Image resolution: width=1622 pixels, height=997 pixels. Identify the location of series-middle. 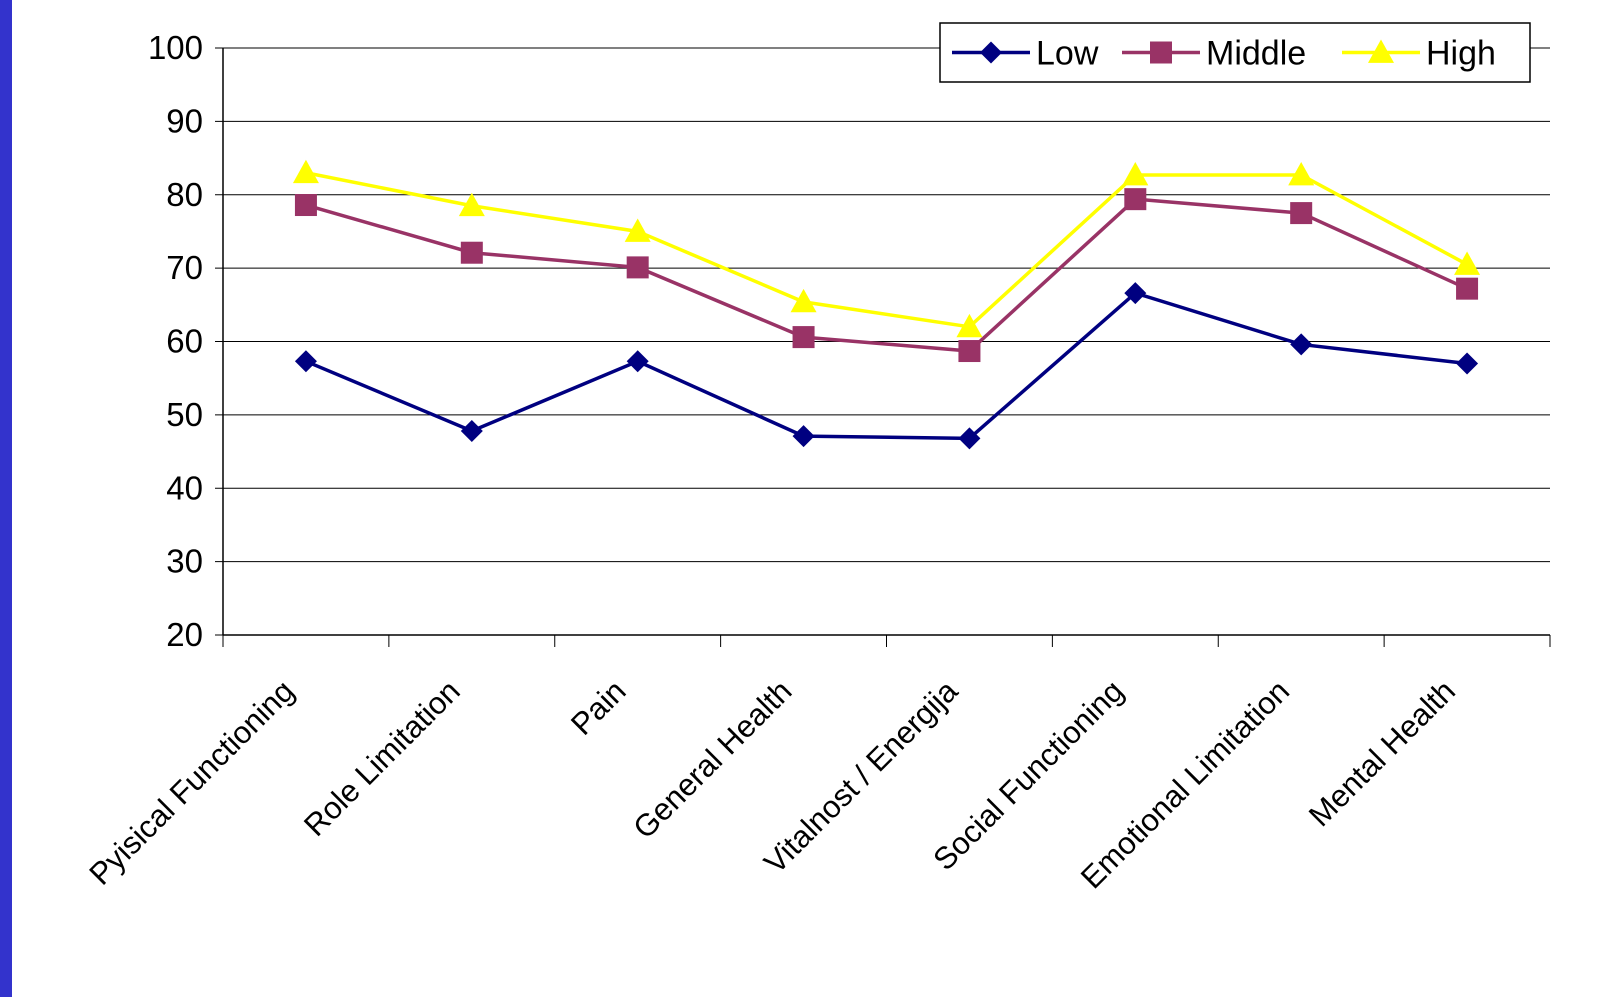
(886, 275).